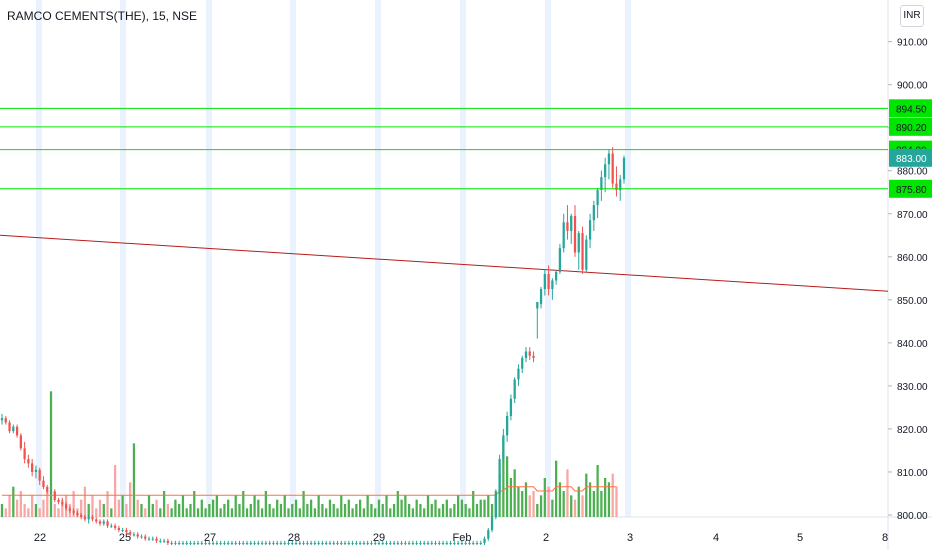  I want to click on level-price-label: 890.20, so click(911, 128).